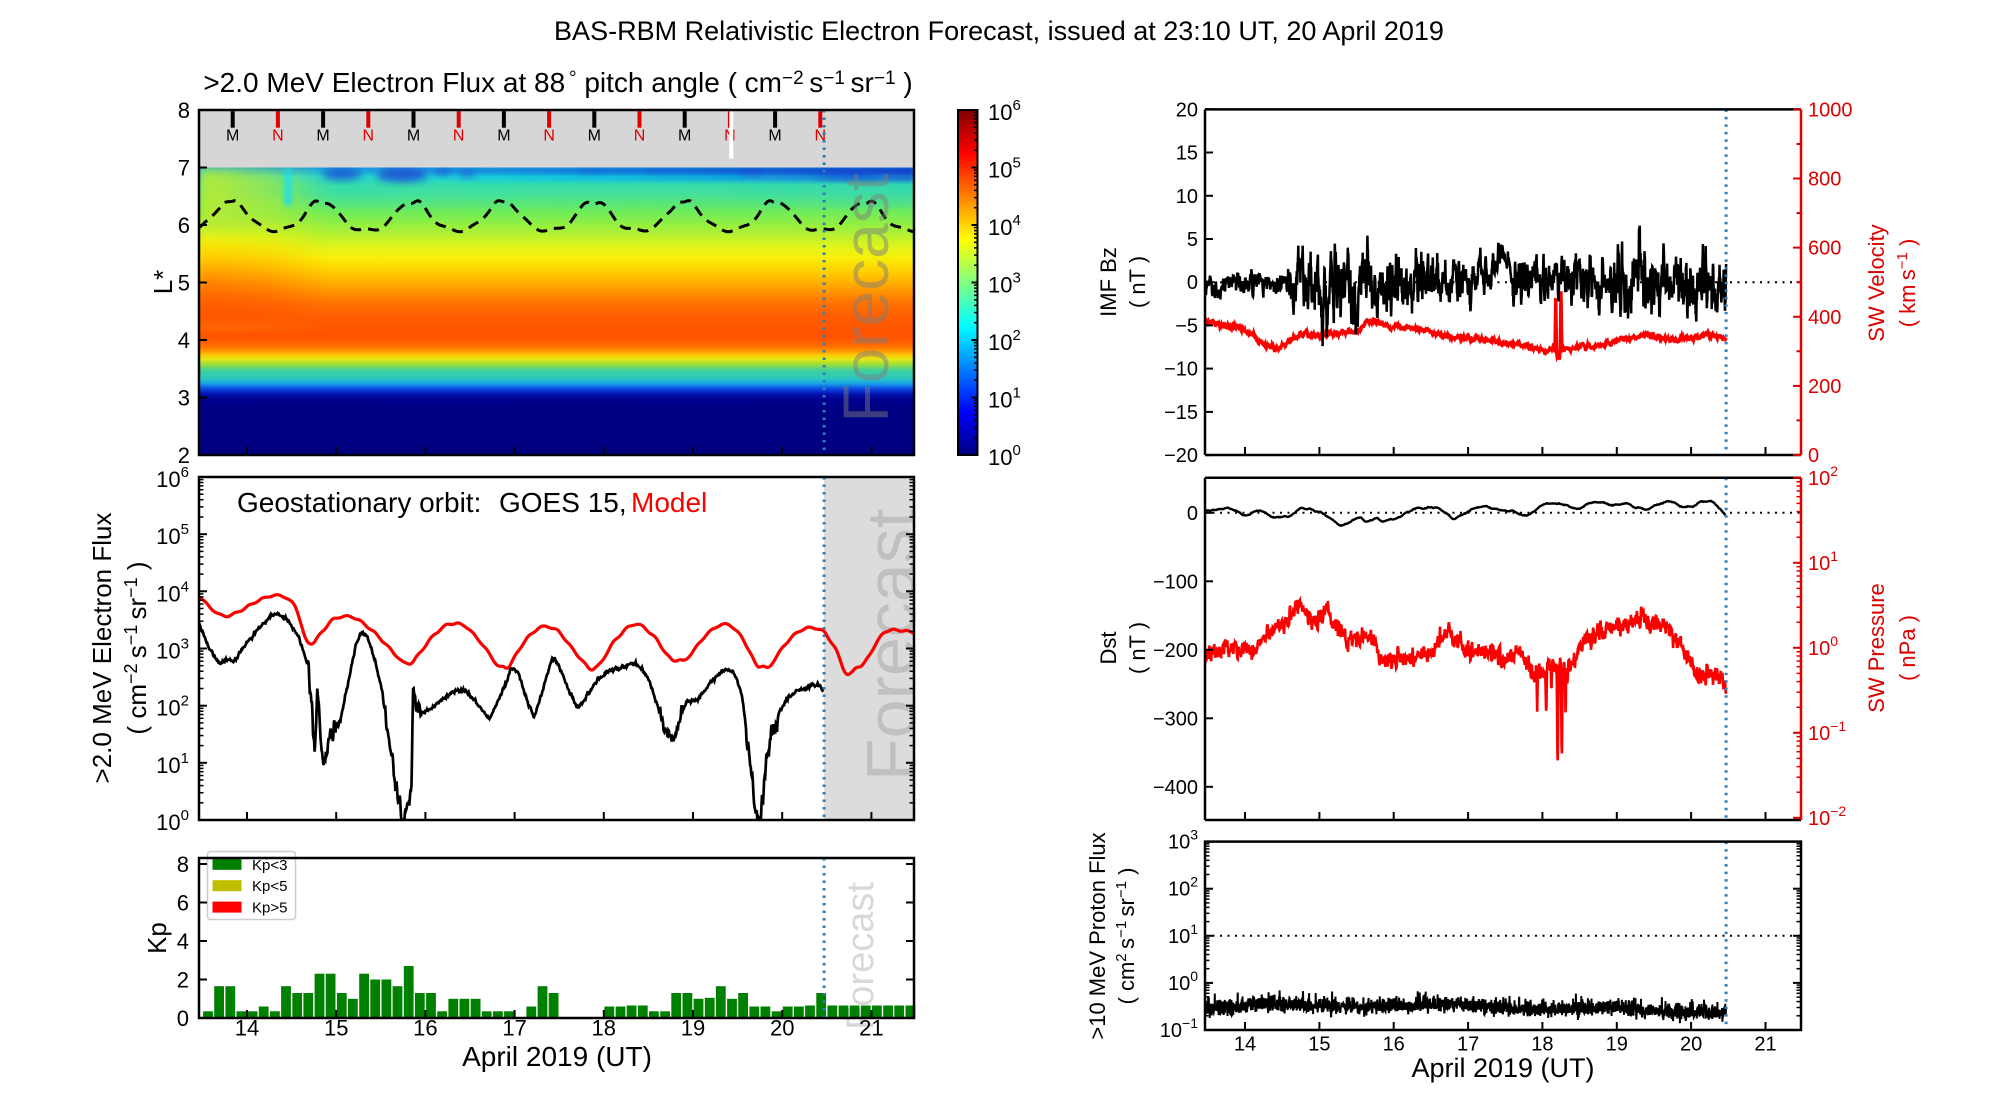 This screenshot has width=2000, height=1105. What do you see at coordinates (1186, 326) in the screenshot?
I see `svg-text: −5` at bounding box center [1186, 326].